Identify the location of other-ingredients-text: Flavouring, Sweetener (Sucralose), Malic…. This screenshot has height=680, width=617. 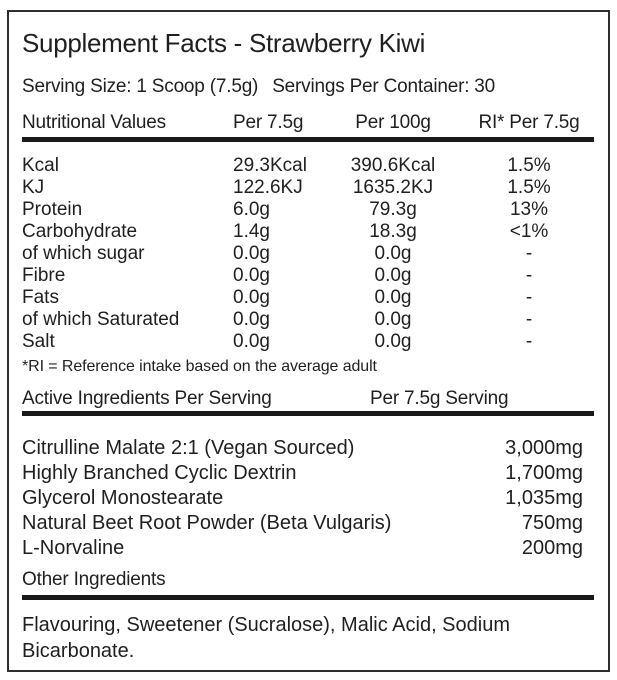
(266, 638).